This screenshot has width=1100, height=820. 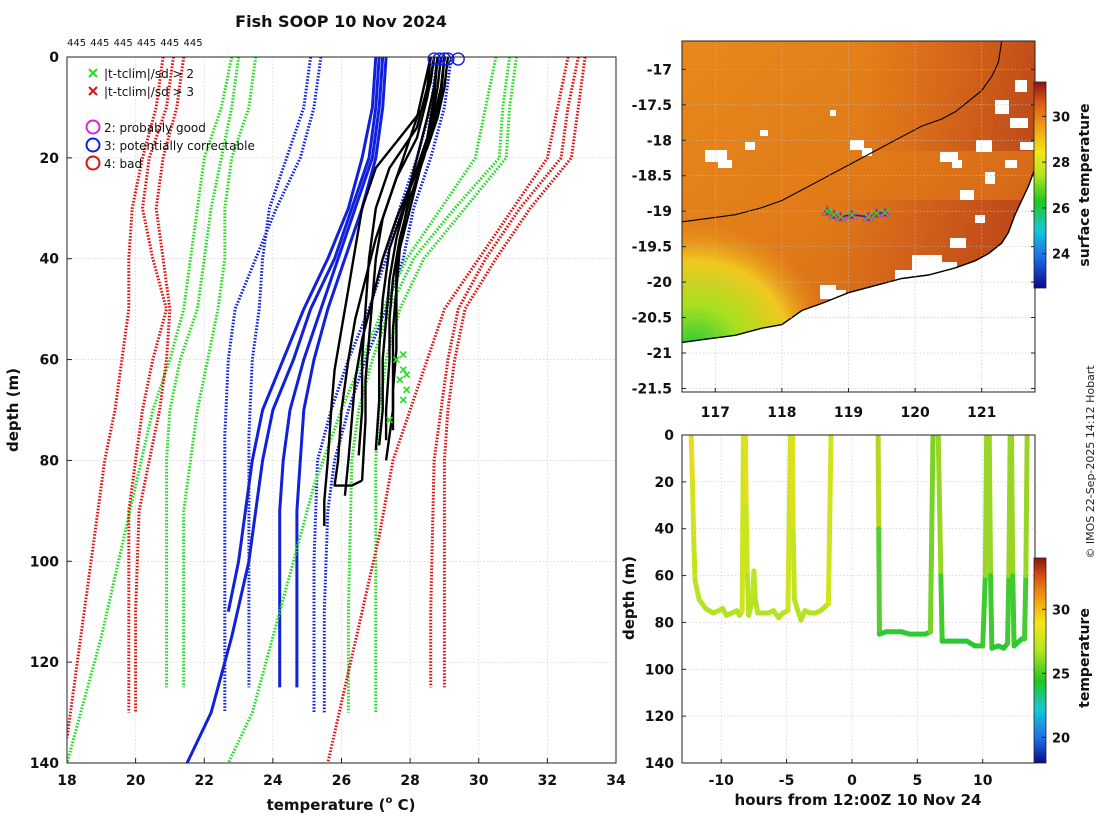 I want to click on section-x-tick-label: -10, so click(x=722, y=781).